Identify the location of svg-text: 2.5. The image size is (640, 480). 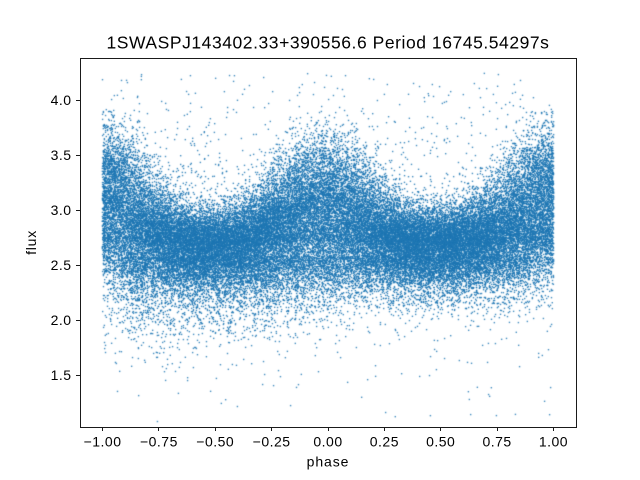
(61, 265).